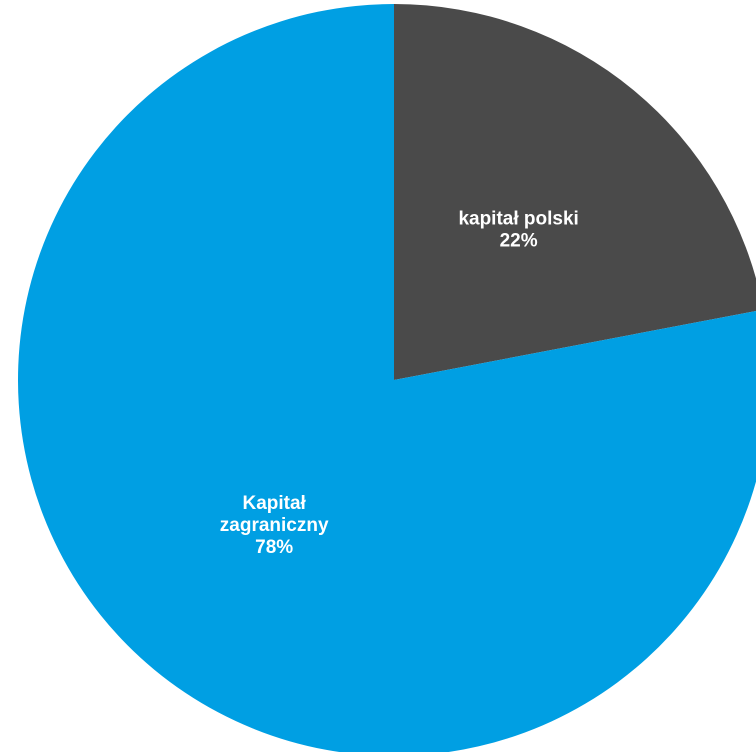  Describe the element at coordinates (274, 503) in the screenshot. I see `pie-slice-label-line: Kapitał` at that location.